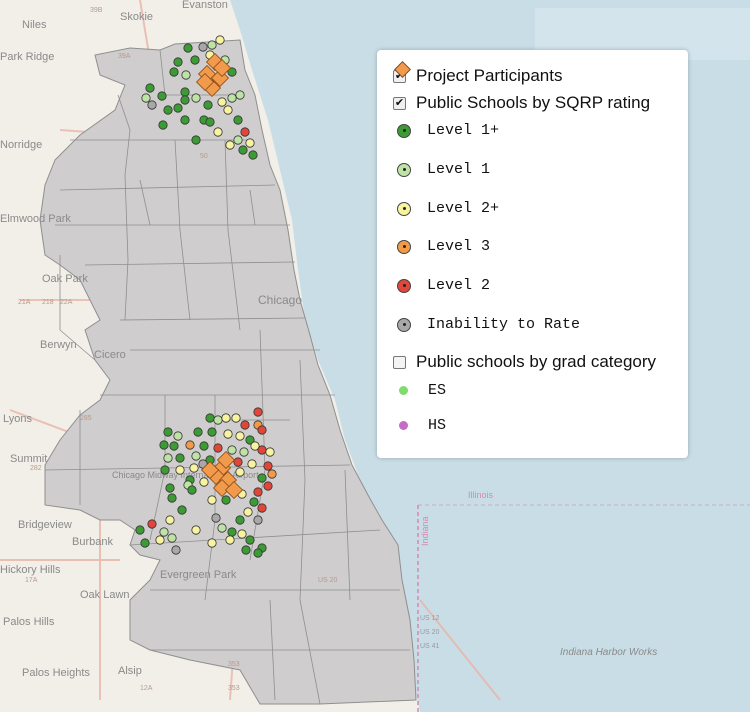 Image resolution: width=750 pixels, height=712 pixels. Describe the element at coordinates (399, 362) in the screenshot. I see `grad-checkbox` at that location.